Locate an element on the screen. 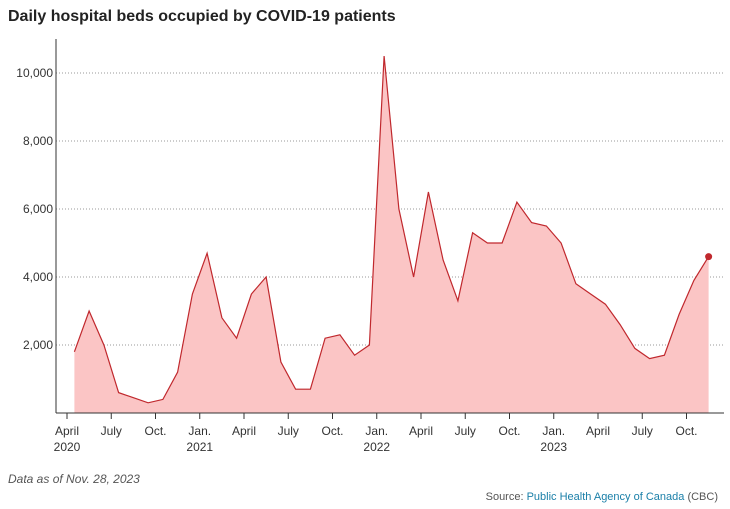 The height and width of the screenshot is (509, 730). x-year-label: 2023 is located at coordinates (553, 447).